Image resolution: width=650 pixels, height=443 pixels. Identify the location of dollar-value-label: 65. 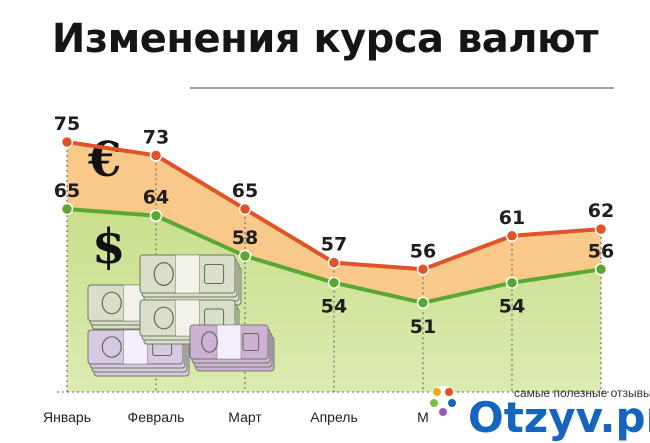
(67, 191).